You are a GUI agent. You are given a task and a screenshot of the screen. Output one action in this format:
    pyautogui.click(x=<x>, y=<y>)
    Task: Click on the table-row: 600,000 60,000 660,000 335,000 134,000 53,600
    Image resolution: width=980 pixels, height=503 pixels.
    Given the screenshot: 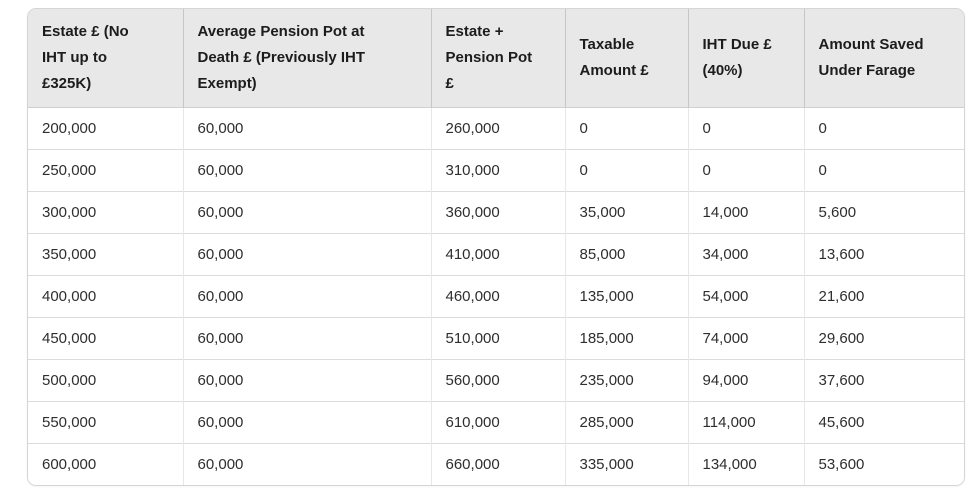 What is the action you would take?
    pyautogui.click(x=496, y=464)
    